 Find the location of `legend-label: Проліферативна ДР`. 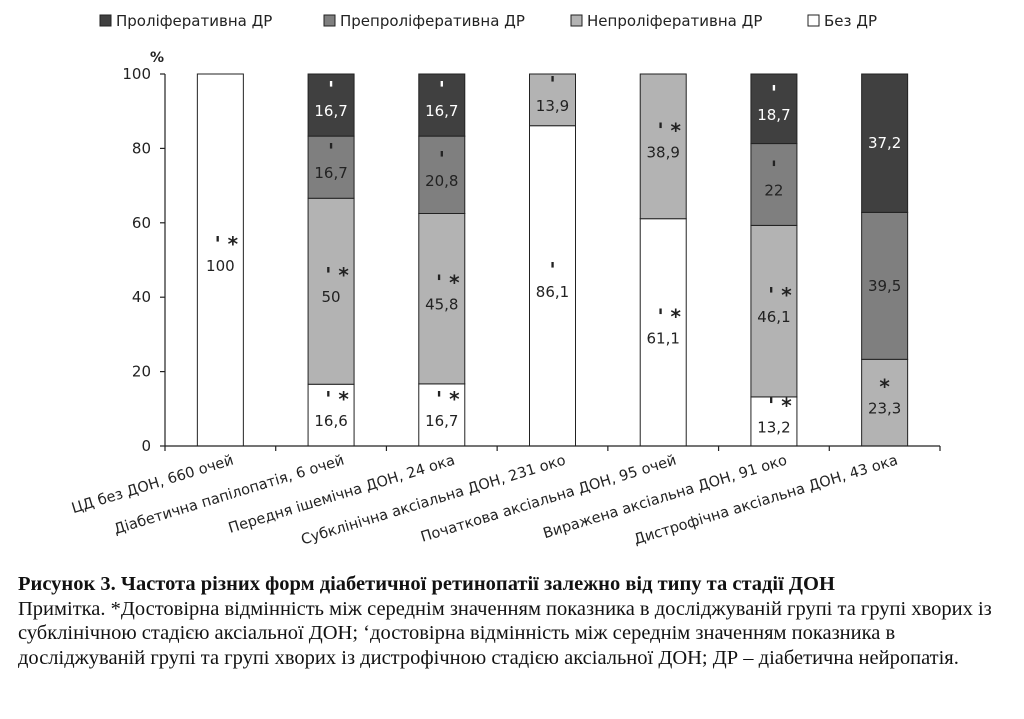

legend-label: Проліферативна ДР is located at coordinates (194, 21).